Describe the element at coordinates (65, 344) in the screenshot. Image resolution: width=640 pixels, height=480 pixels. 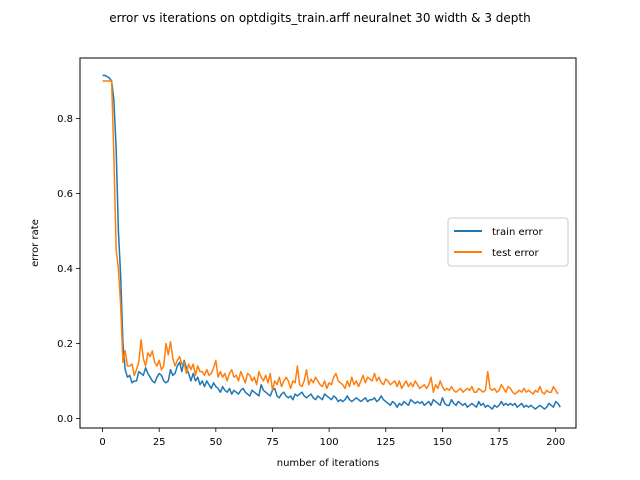
I see `y-tick-label: 0.2` at that location.